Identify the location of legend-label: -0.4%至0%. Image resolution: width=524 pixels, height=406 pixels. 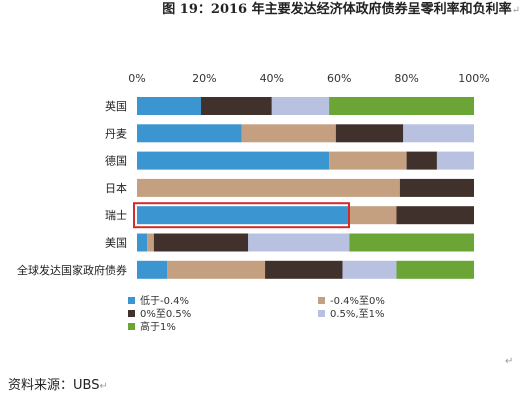
(357, 301).